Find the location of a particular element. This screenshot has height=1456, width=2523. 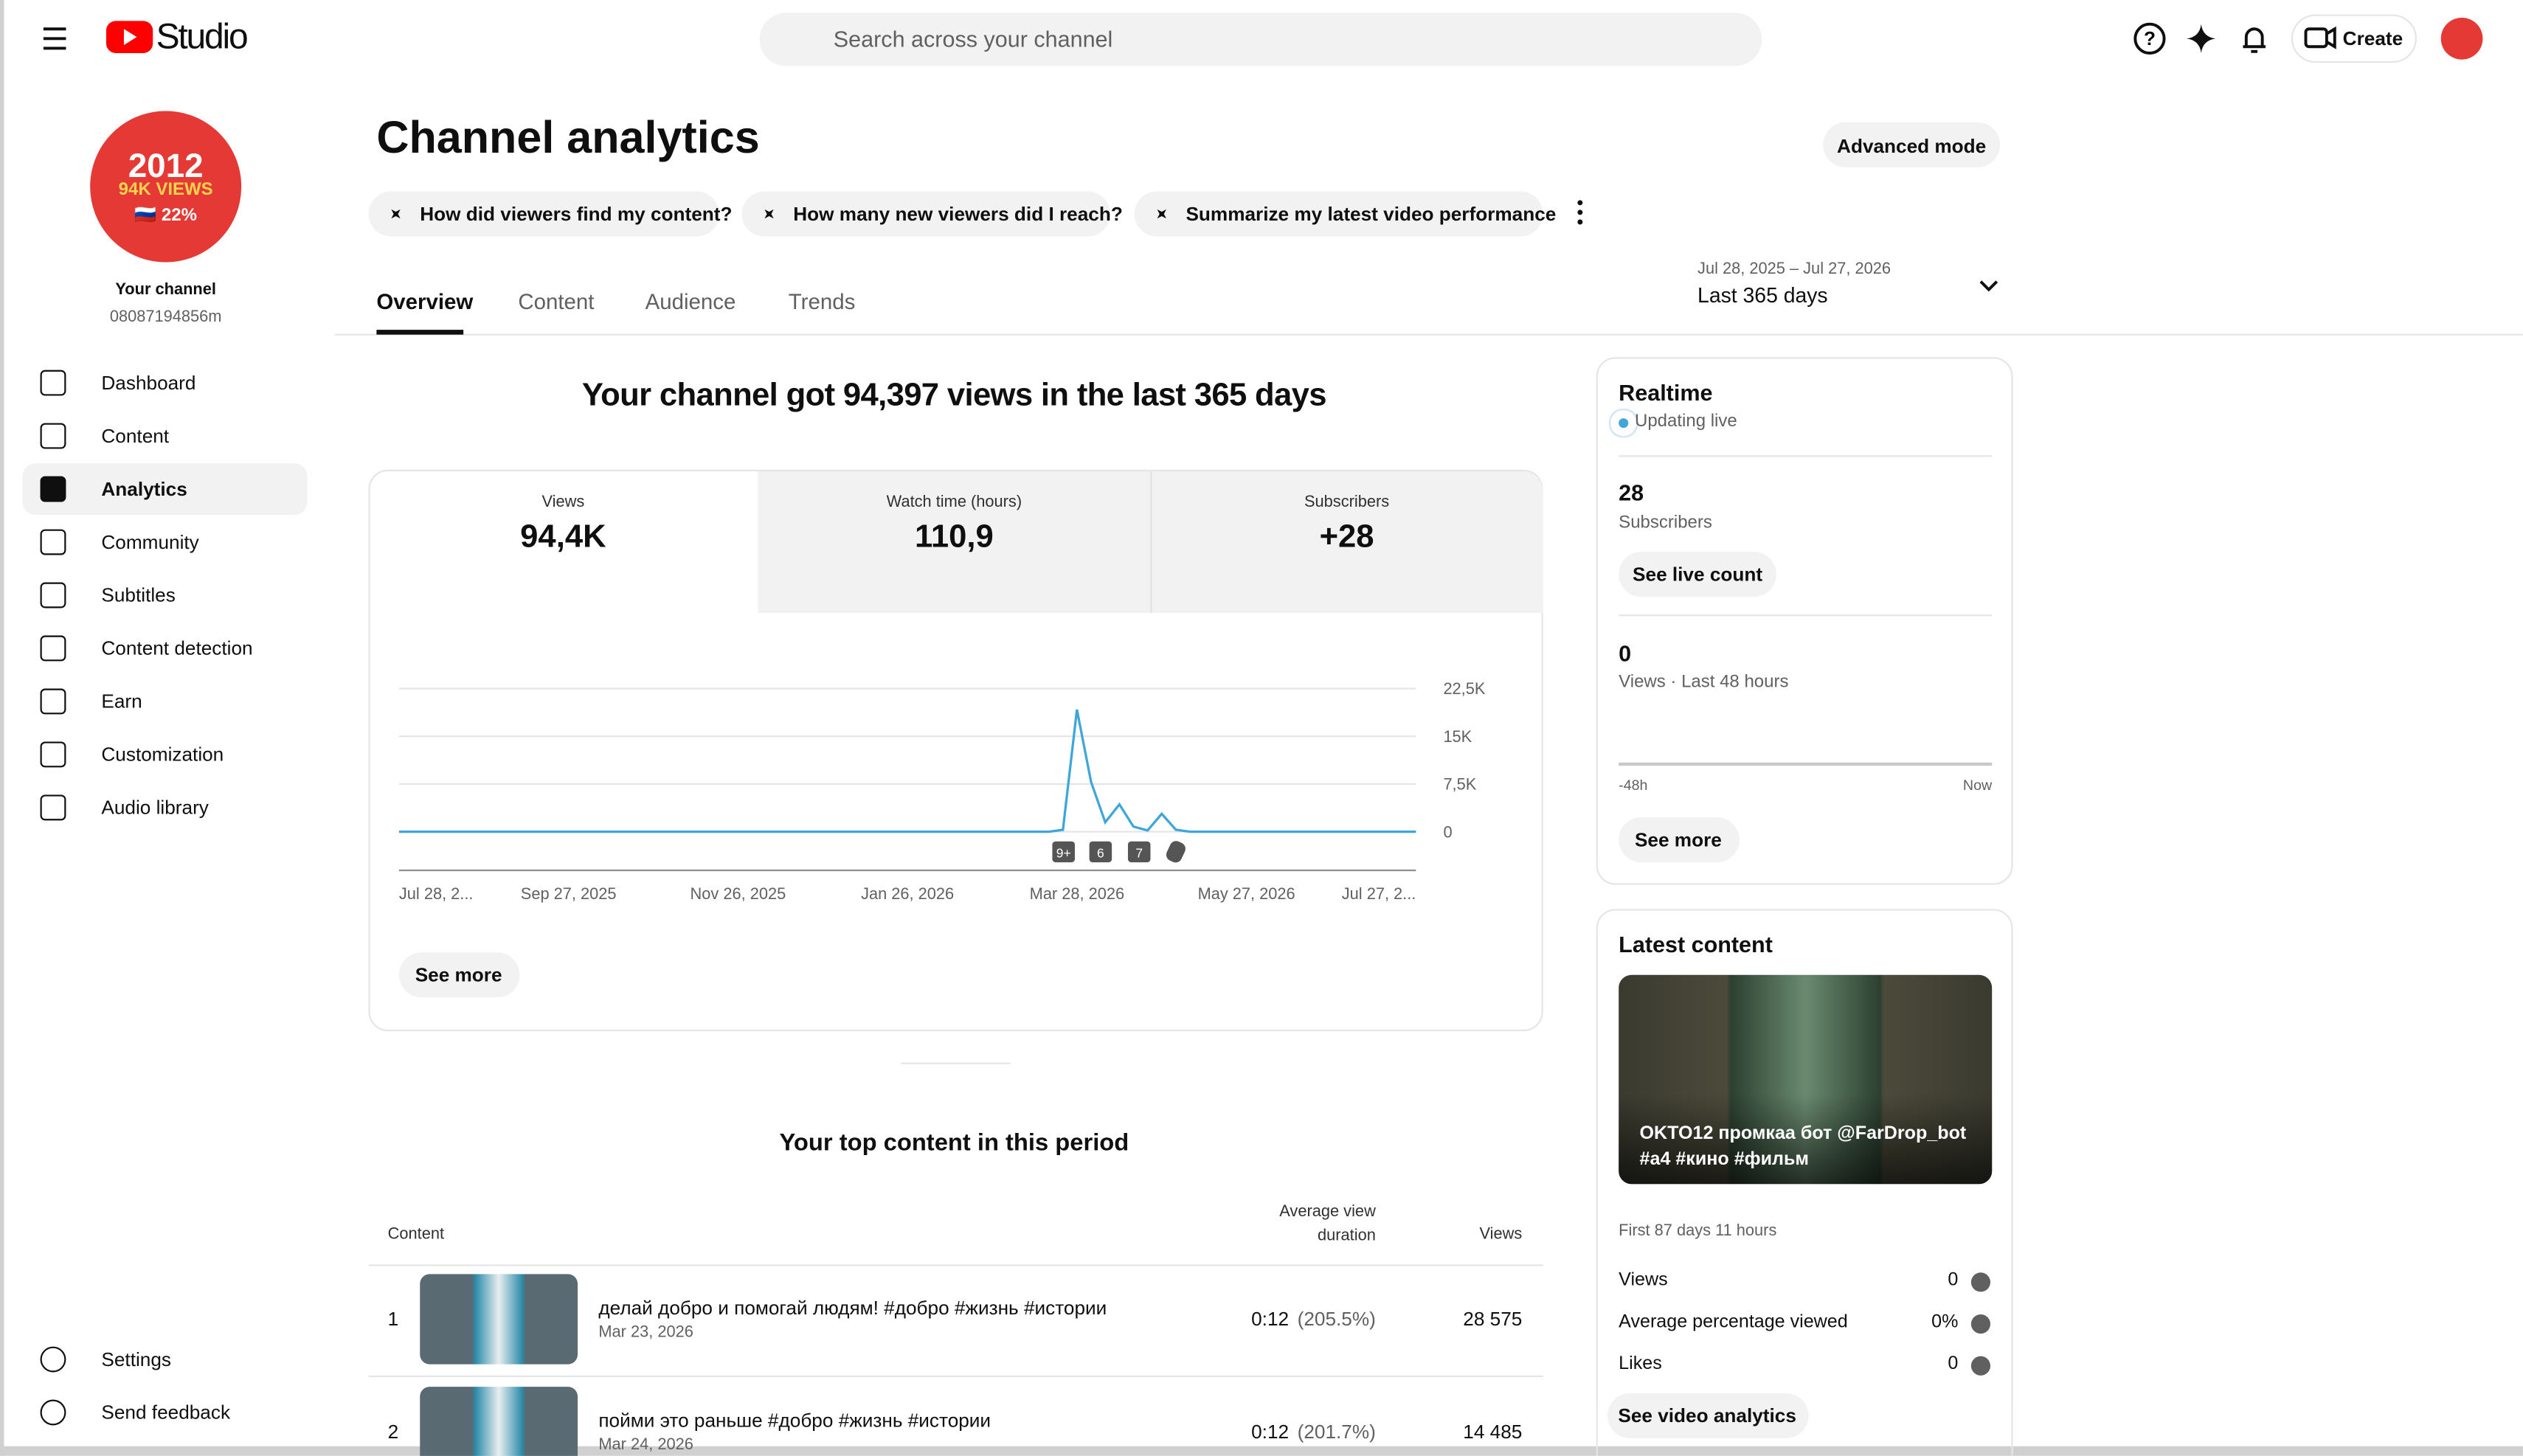

views: 14 485 is located at coordinates (1493, 1431).